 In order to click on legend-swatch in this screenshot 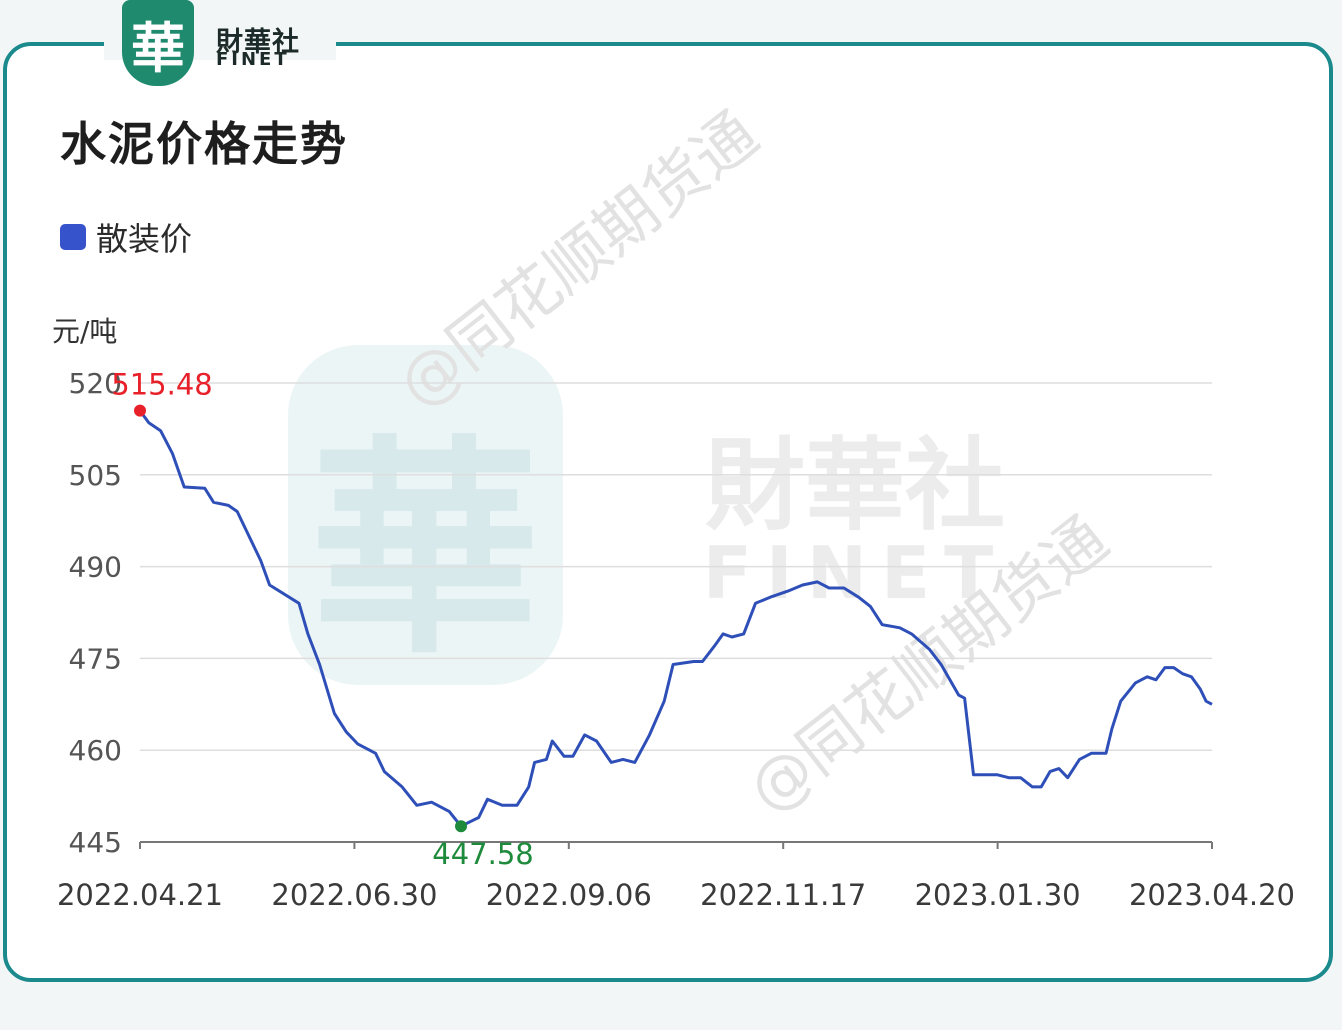, I will do `click(73, 237)`.